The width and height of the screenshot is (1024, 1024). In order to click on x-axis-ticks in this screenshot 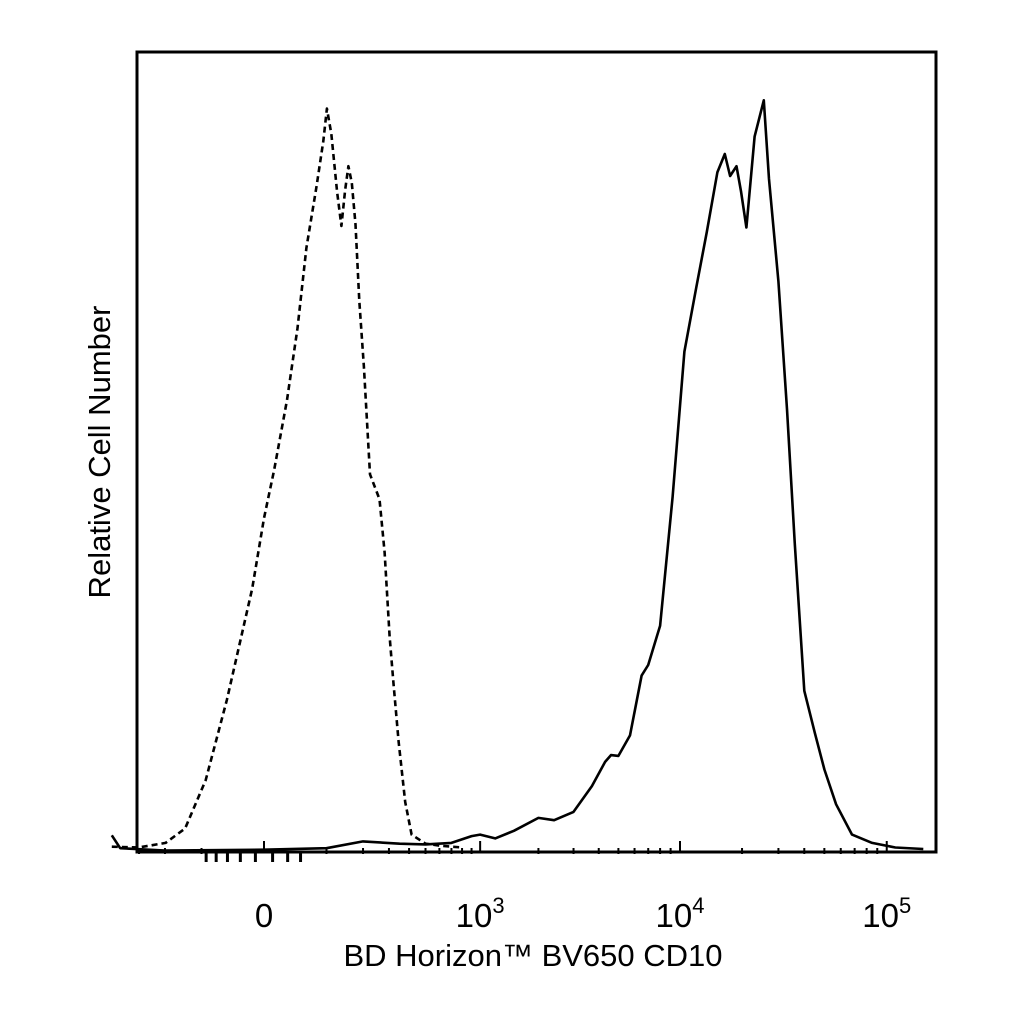, I will do `click(513, 851)`.